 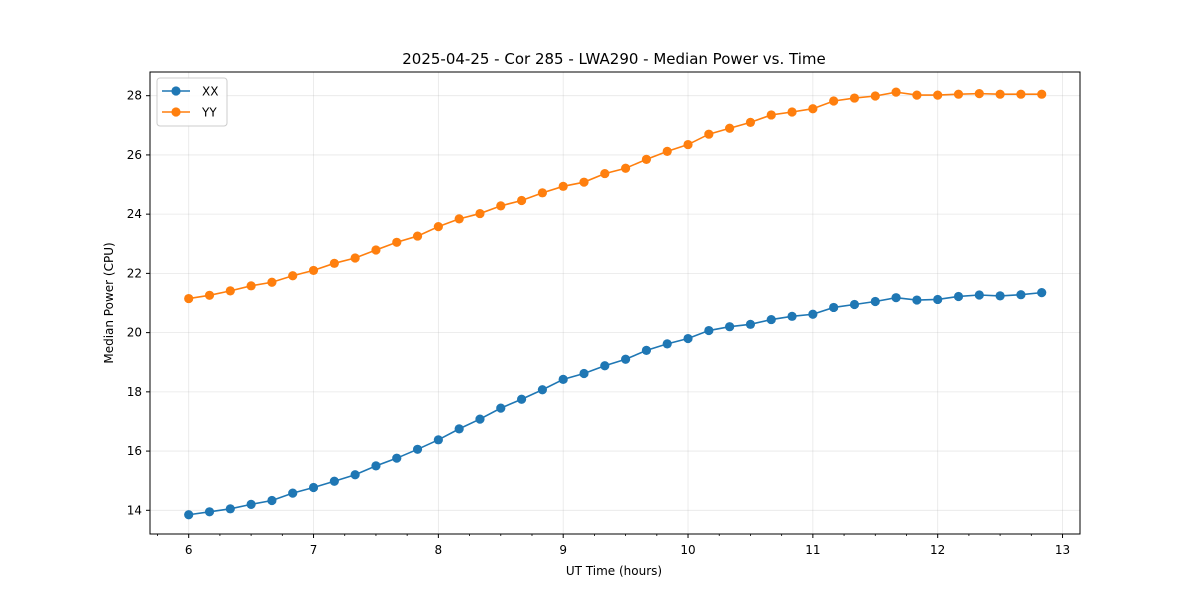 What do you see at coordinates (134, 451) in the screenshot?
I see `y-tick-label: 16` at bounding box center [134, 451].